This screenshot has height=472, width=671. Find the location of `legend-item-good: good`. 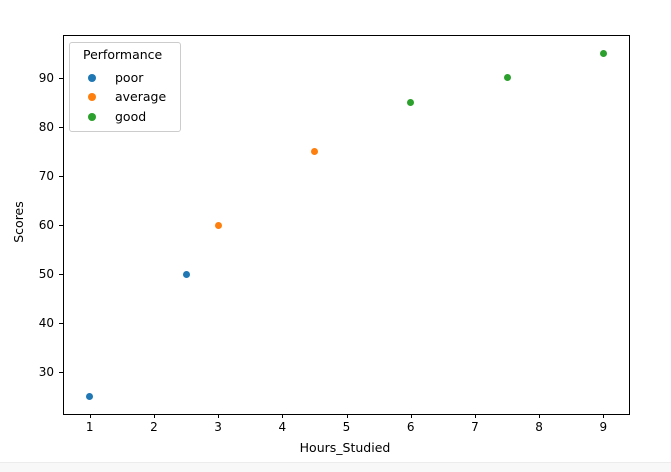

legend-item-good: good is located at coordinates (125, 117).